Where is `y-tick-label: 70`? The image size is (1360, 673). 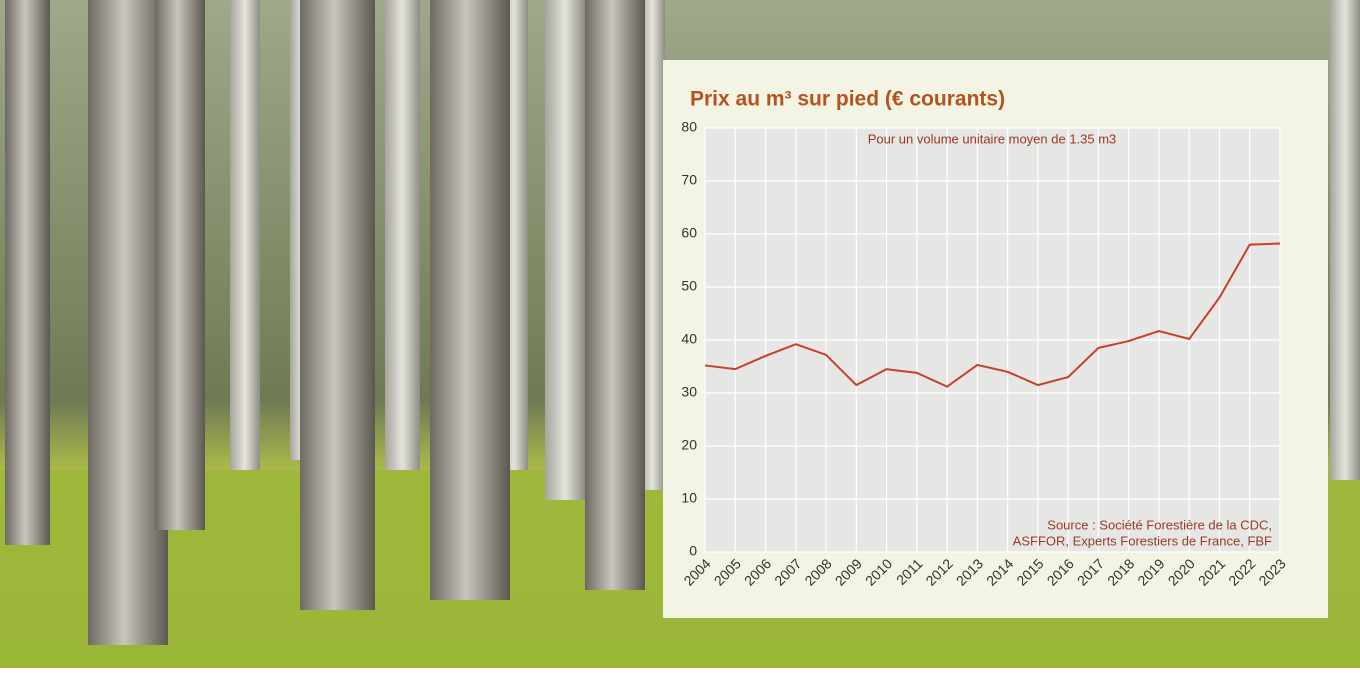
y-tick-label: 70 is located at coordinates (689, 180).